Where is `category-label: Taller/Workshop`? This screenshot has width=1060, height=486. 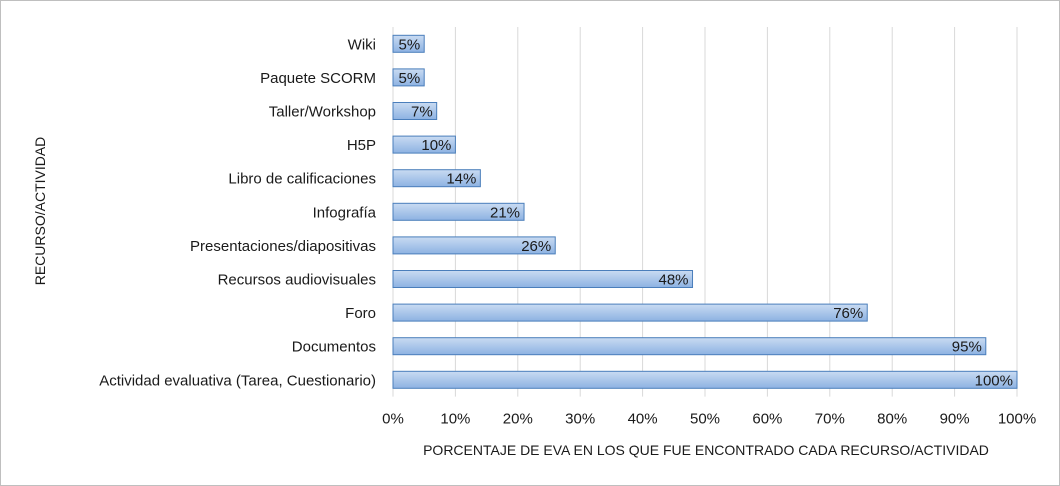 category-label: Taller/Workshop is located at coordinates (322, 112).